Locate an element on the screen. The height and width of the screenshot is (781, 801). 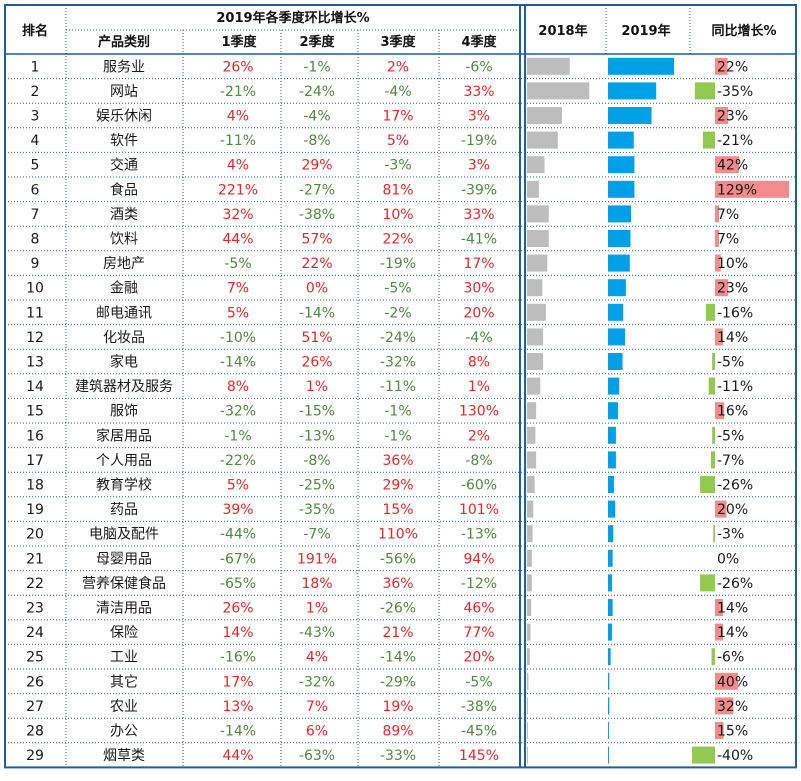
quarter-value-q3: -24% is located at coordinates (398, 338).